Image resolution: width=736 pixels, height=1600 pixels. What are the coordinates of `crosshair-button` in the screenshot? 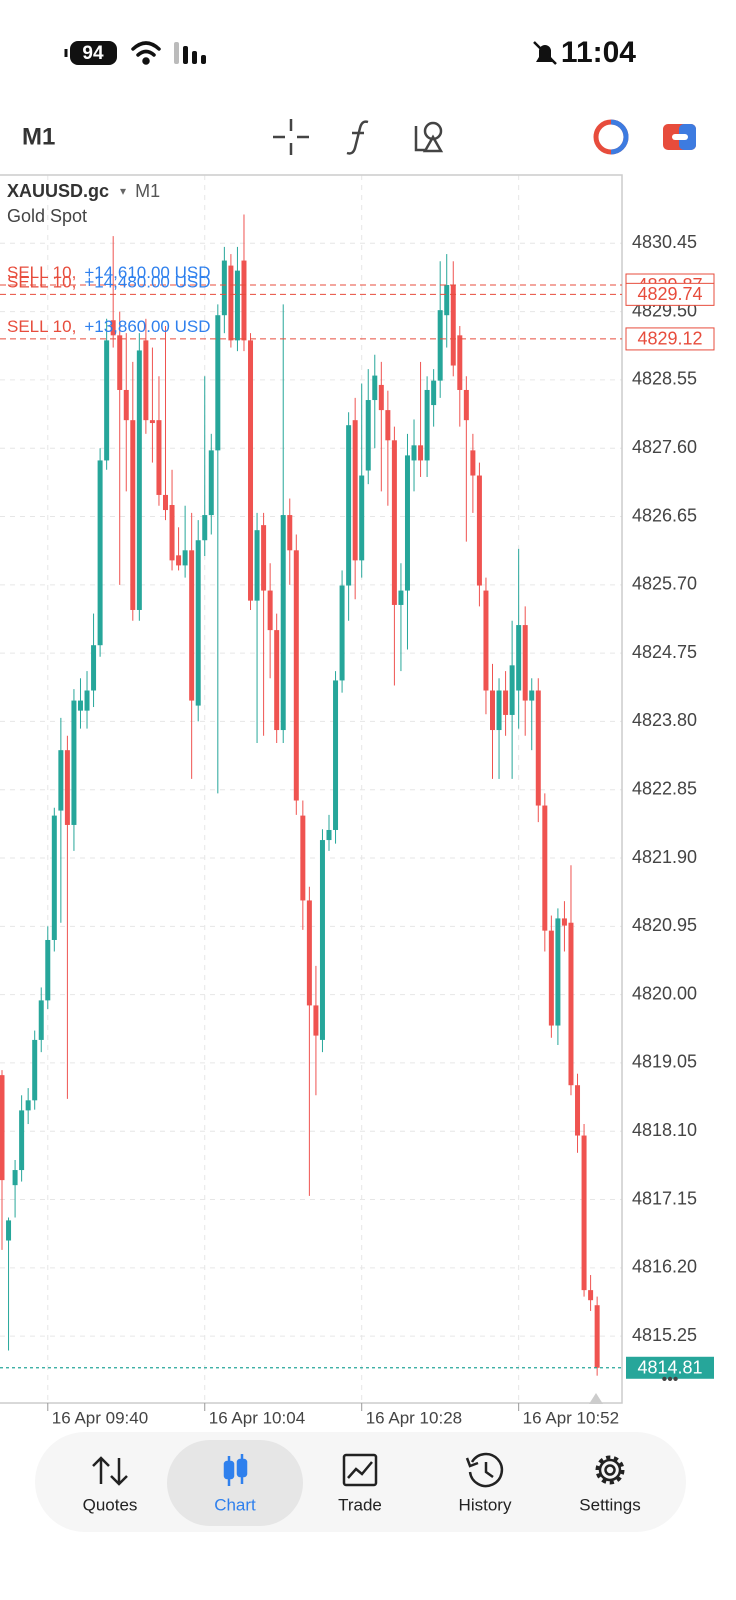 It's located at (291, 137).